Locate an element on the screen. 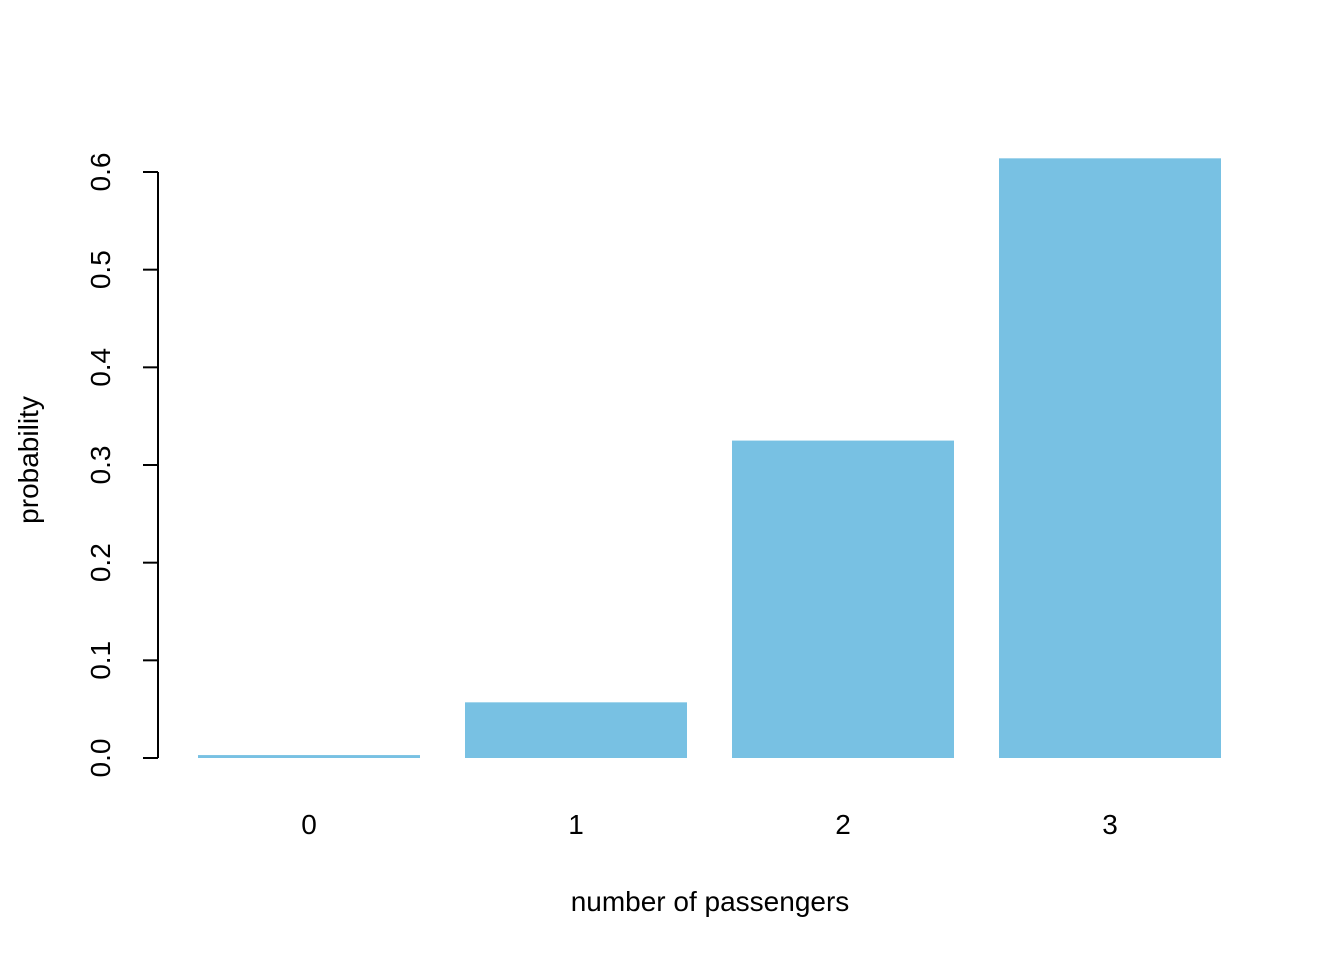 The image size is (1344, 960). y-tick-label-0.6: 0.6 is located at coordinates (100, 172).